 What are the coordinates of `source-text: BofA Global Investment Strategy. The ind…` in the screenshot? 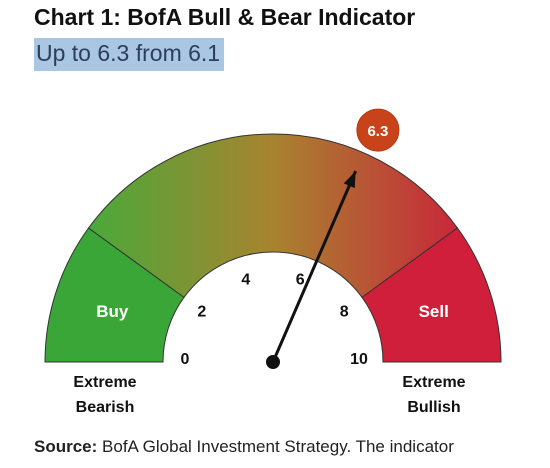 It's located at (278, 446).